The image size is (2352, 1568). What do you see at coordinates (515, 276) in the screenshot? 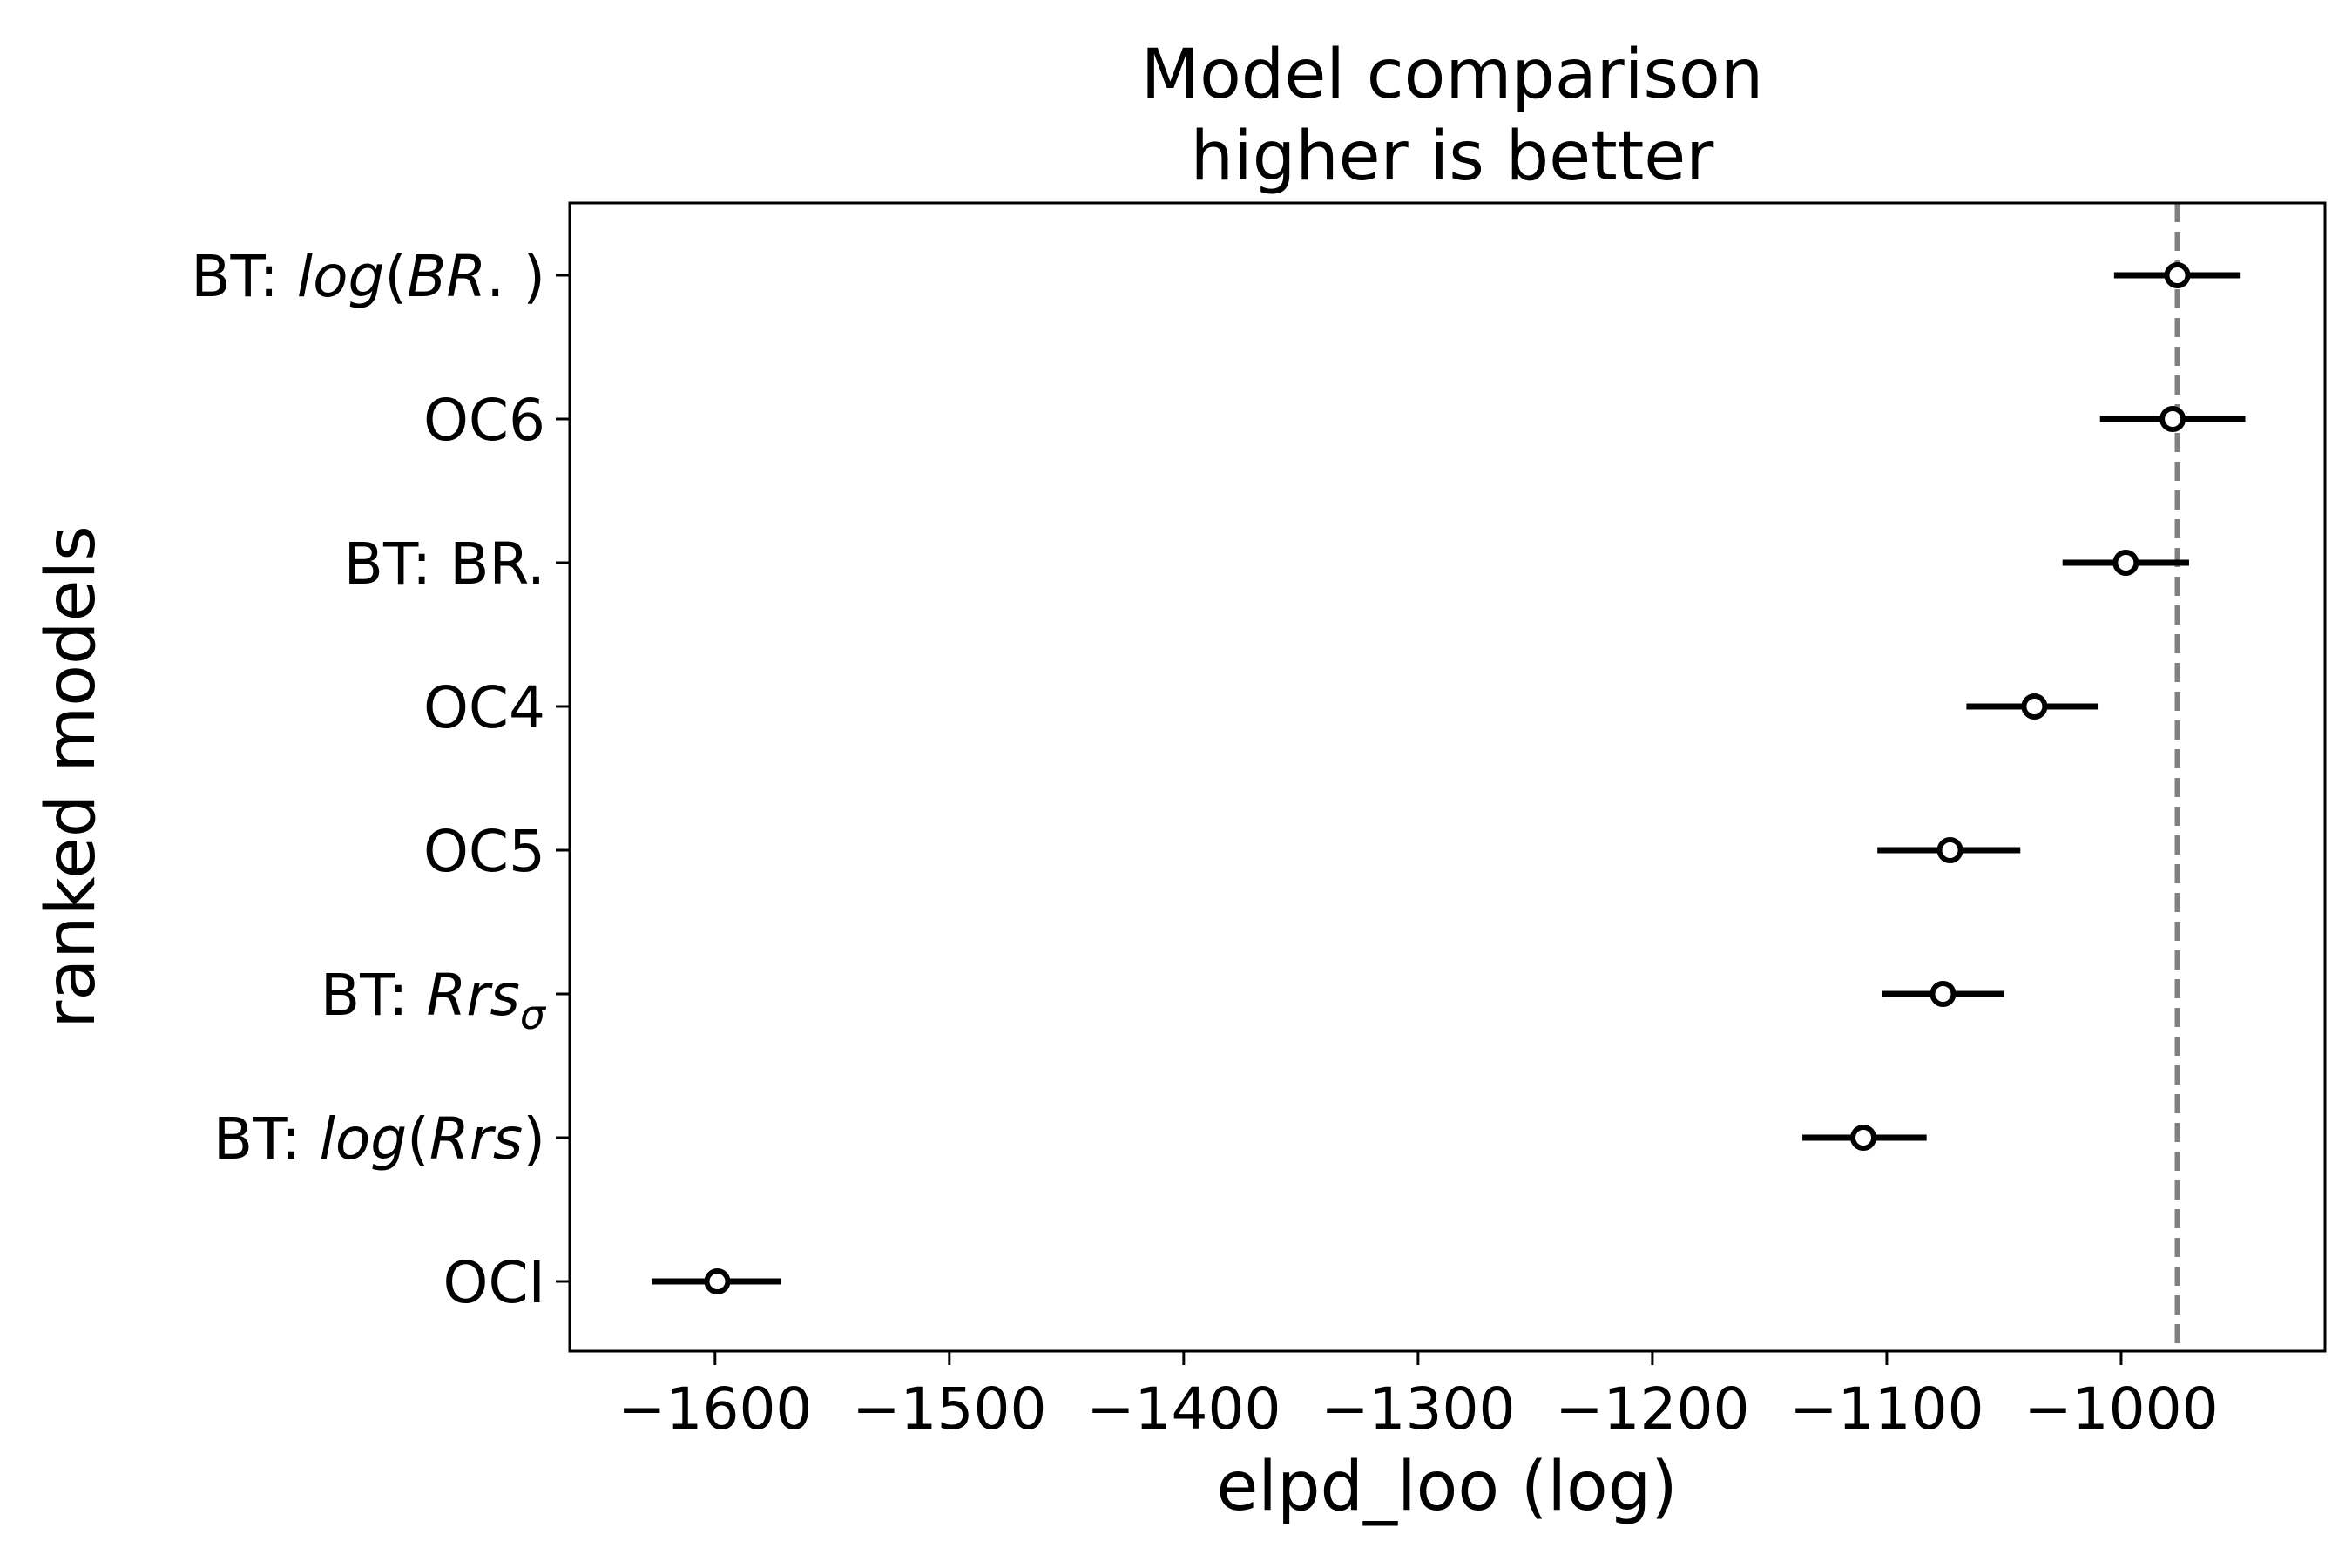
I see `y-tick-label-part: . )` at bounding box center [515, 276].